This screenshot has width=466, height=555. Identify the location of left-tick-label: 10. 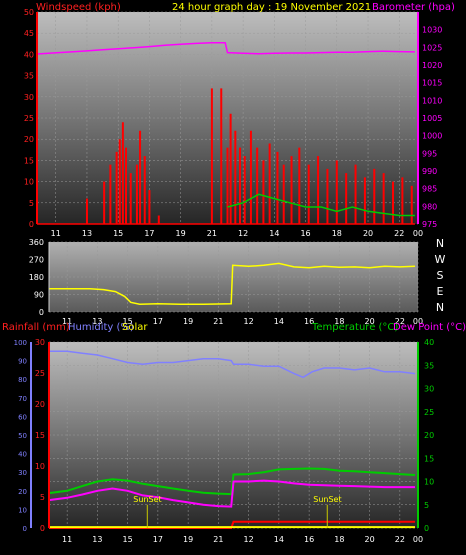
(29, 182).